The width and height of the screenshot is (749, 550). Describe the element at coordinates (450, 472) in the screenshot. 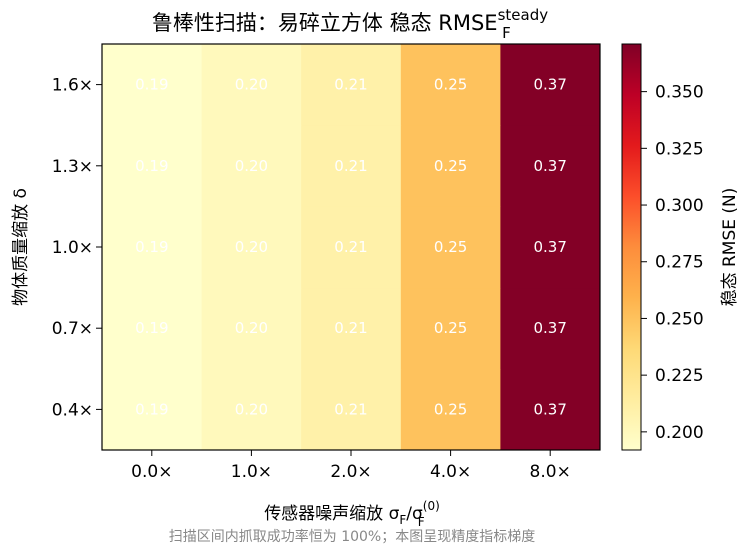

I see `x-tick-label: 4.0×` at that location.